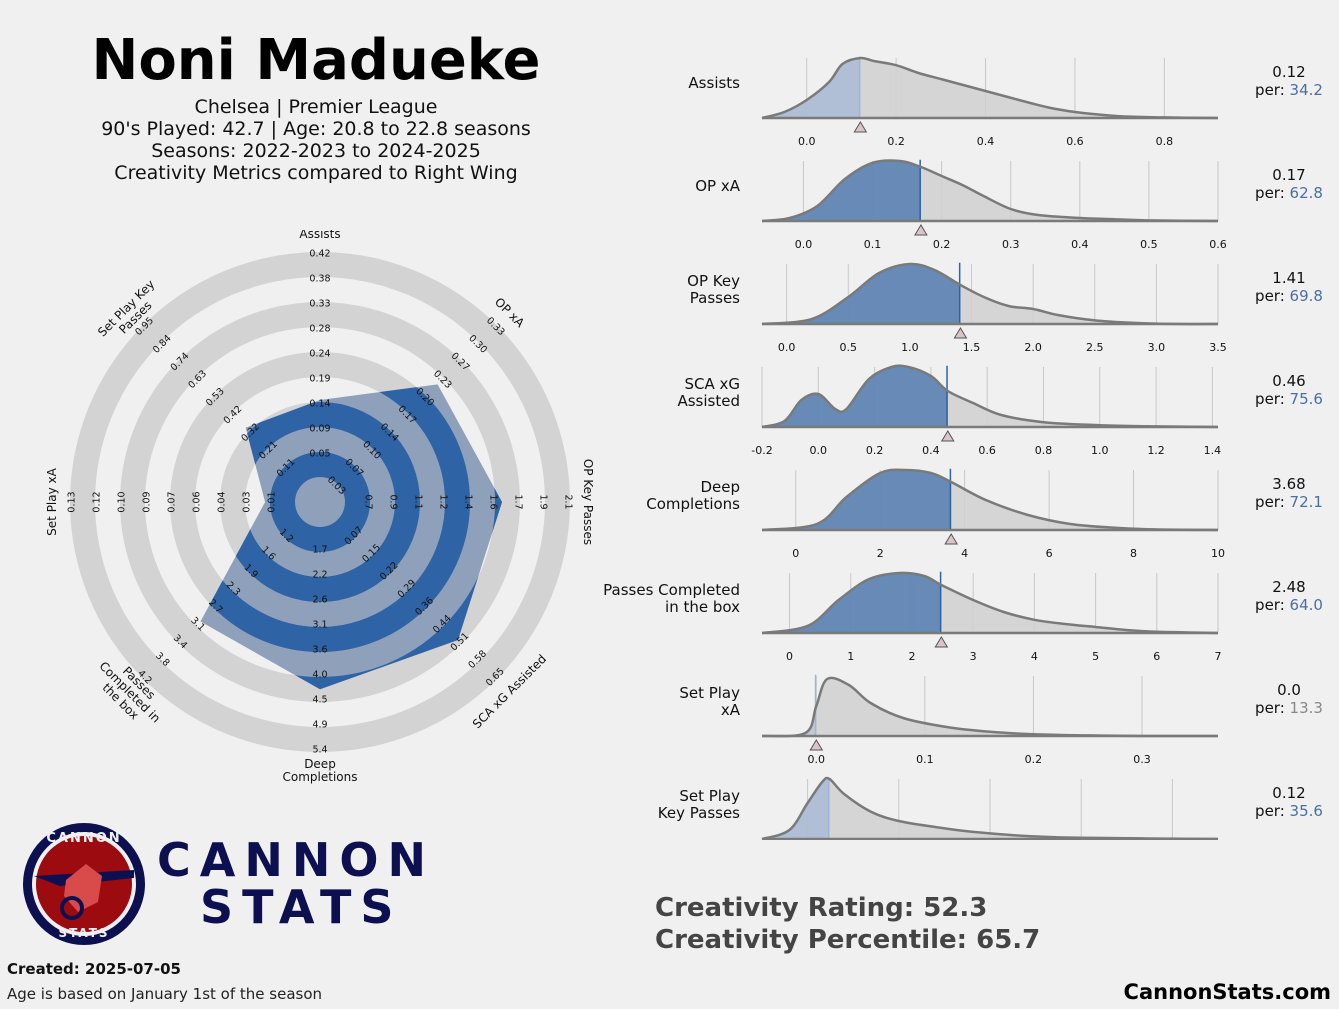 Image resolution: width=1339 pixels, height=1009 pixels. I want to click on radar-axis-label: Deep Completions, so click(320, 770).